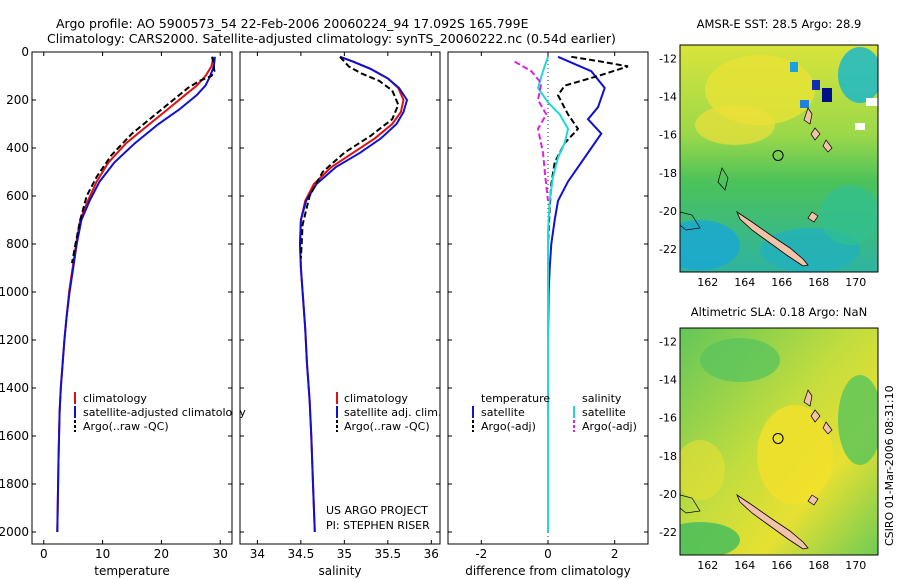 This screenshot has height=580, width=900. I want to click on sst-map, so click(779, 158).